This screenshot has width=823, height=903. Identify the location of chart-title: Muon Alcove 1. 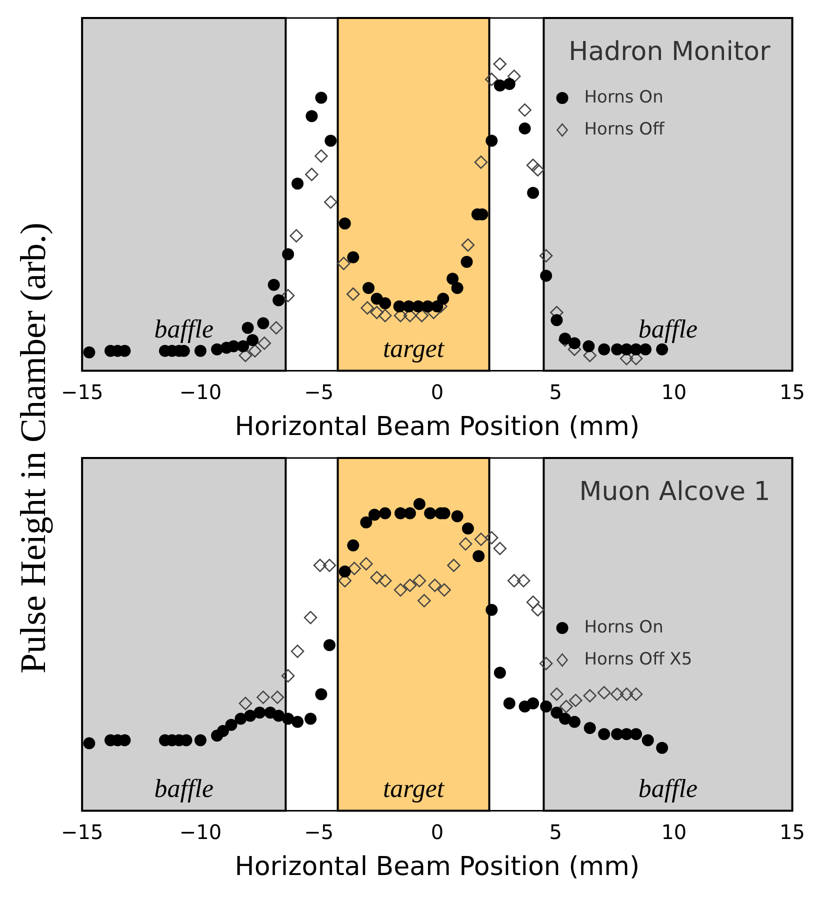
(674, 492).